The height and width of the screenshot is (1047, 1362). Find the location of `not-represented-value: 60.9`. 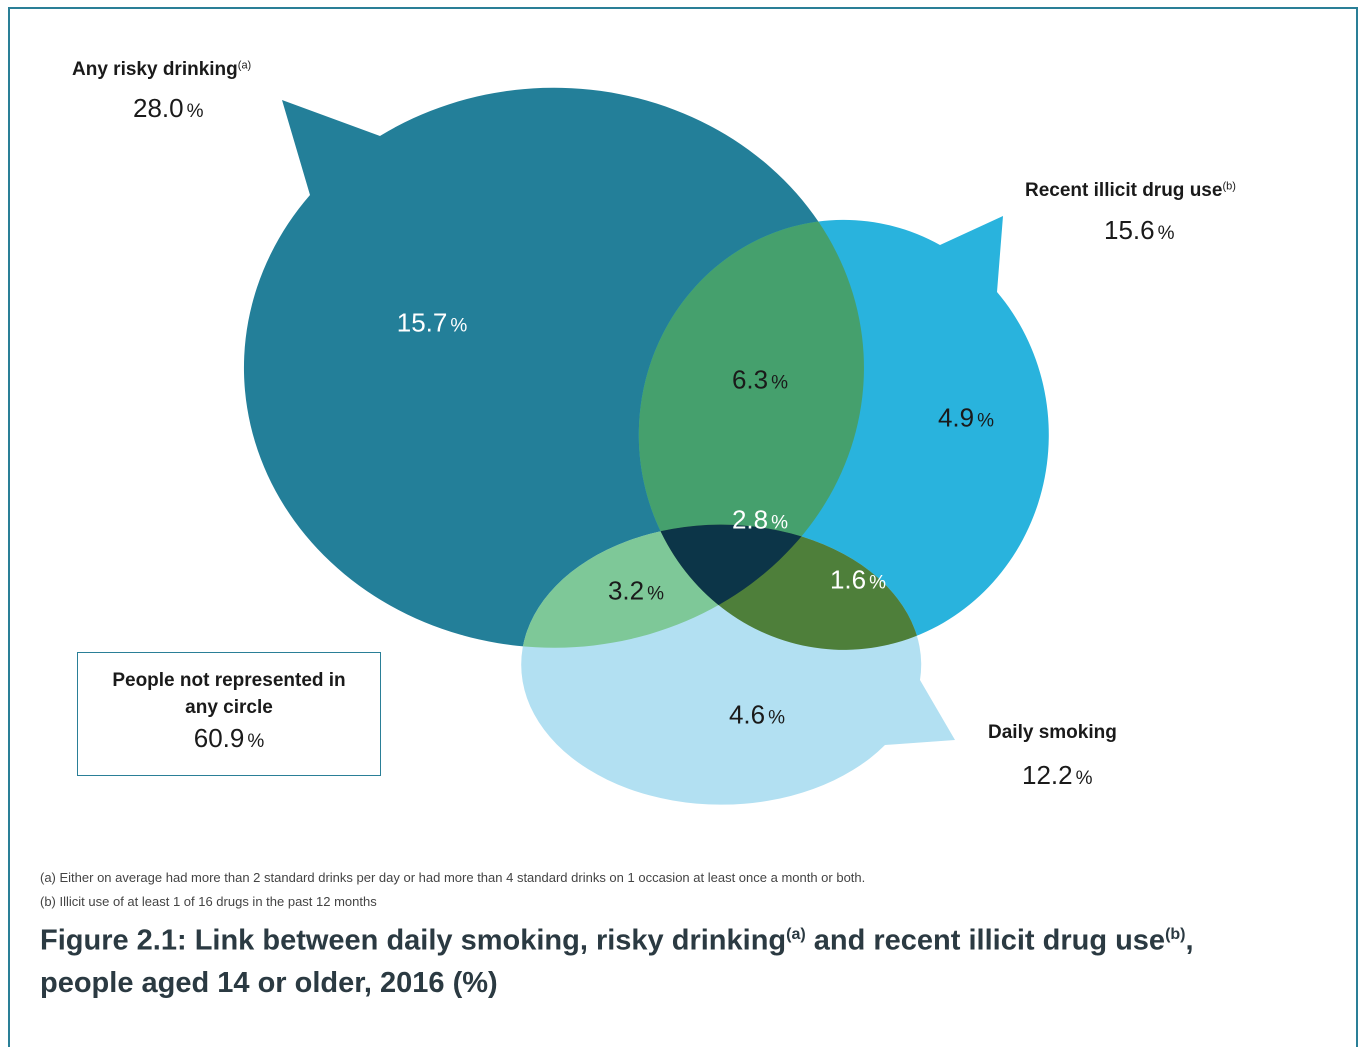

not-represented-value: 60.9 is located at coordinates (219, 738).